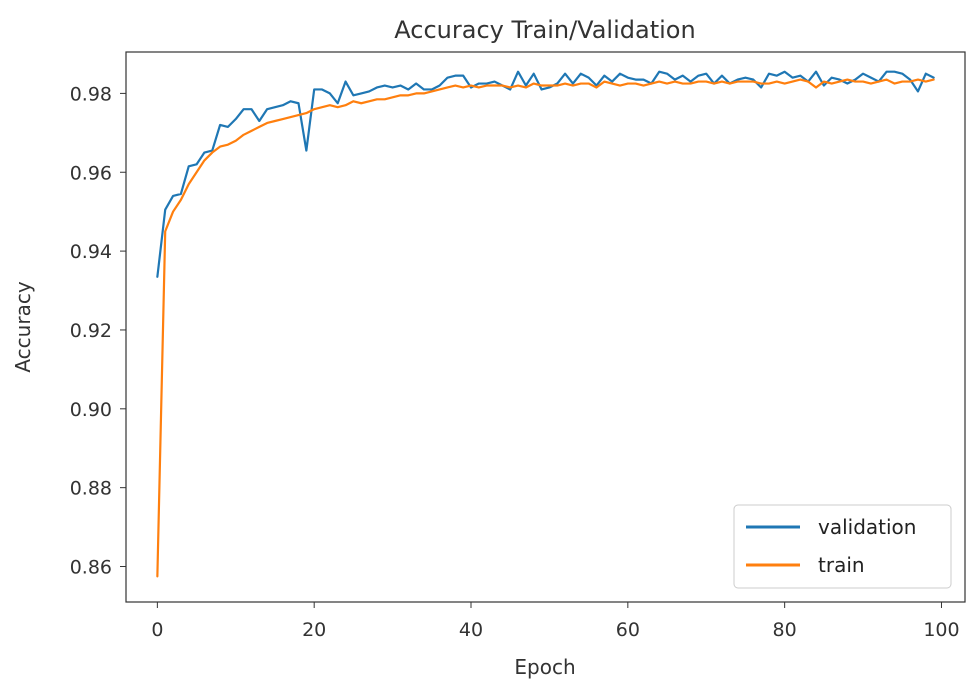 The width and height of the screenshot is (975, 689). What do you see at coordinates (628, 630) in the screenshot?
I see `x-tick-label: 60` at bounding box center [628, 630].